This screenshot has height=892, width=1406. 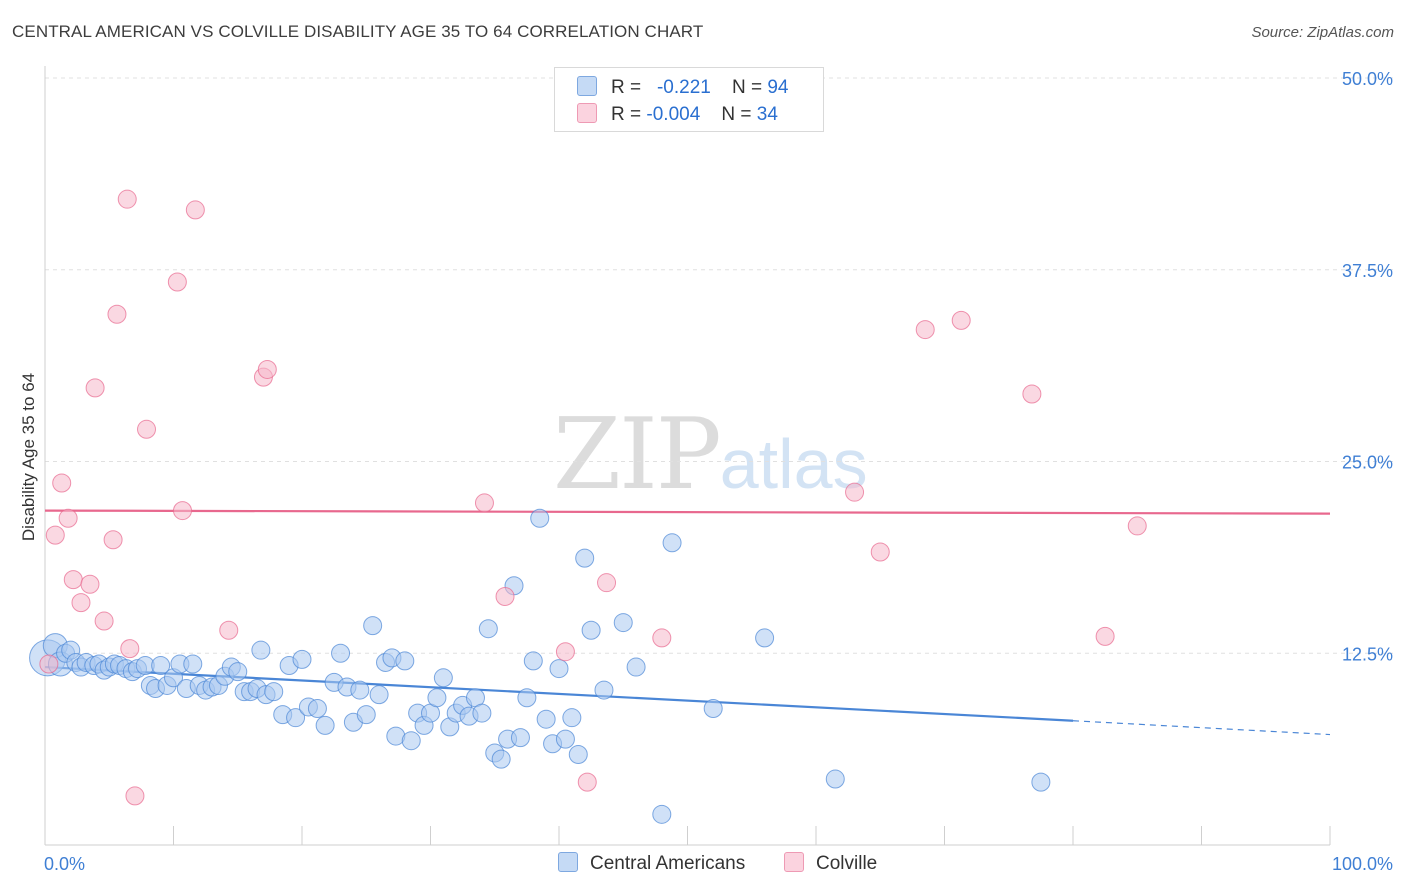 What do you see at coordinates (651, 863) in the screenshot?
I see `bottom-legend-central-americans: Central Americans` at bounding box center [651, 863].